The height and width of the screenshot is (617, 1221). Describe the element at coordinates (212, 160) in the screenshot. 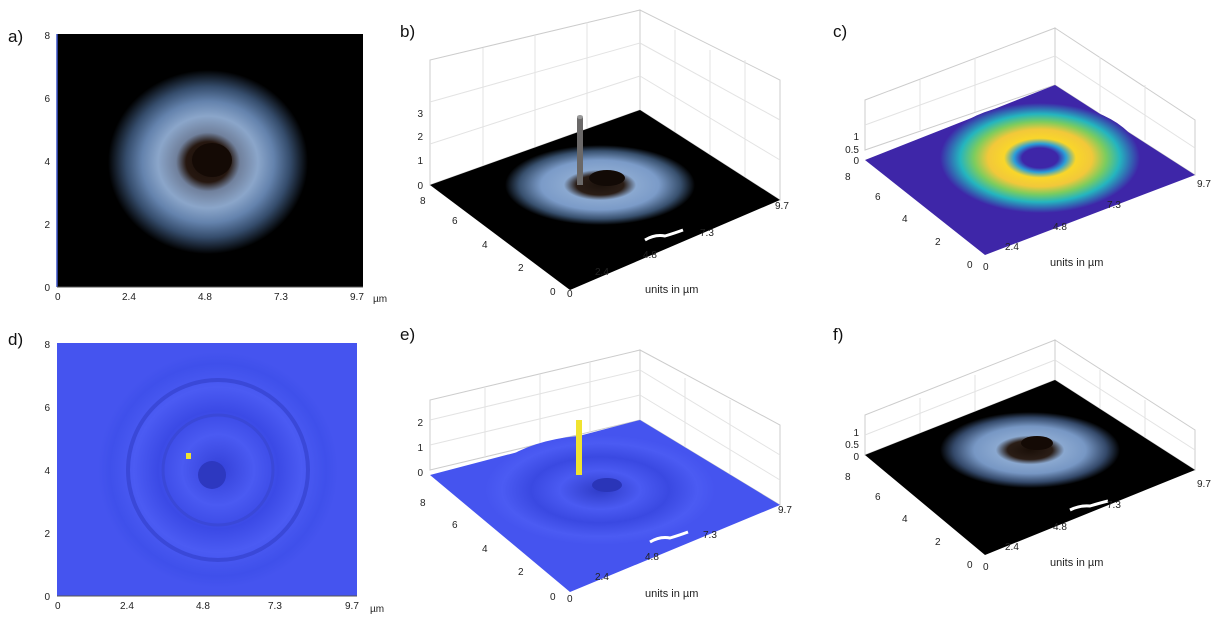

I see `panel-a-center-hole` at that location.